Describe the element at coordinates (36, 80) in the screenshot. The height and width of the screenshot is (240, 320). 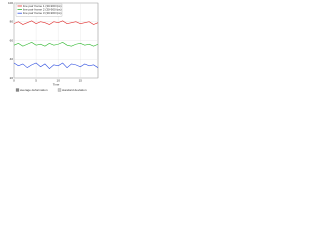
I see `x-tick-label: 5` at that location.